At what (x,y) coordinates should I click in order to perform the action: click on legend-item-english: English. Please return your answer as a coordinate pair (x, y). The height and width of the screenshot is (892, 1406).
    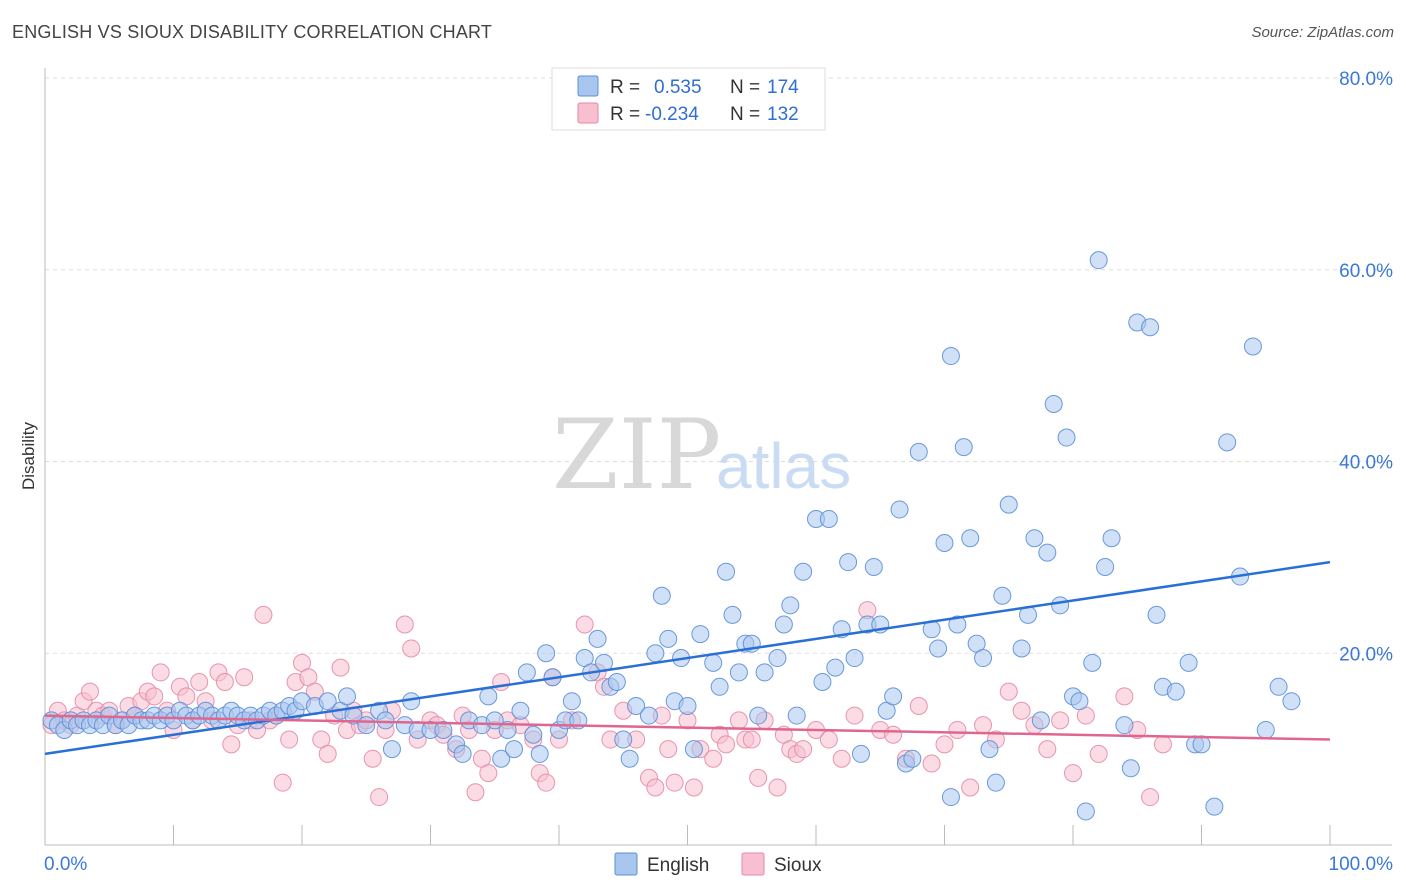
    Looking at the image, I should click on (678, 865).